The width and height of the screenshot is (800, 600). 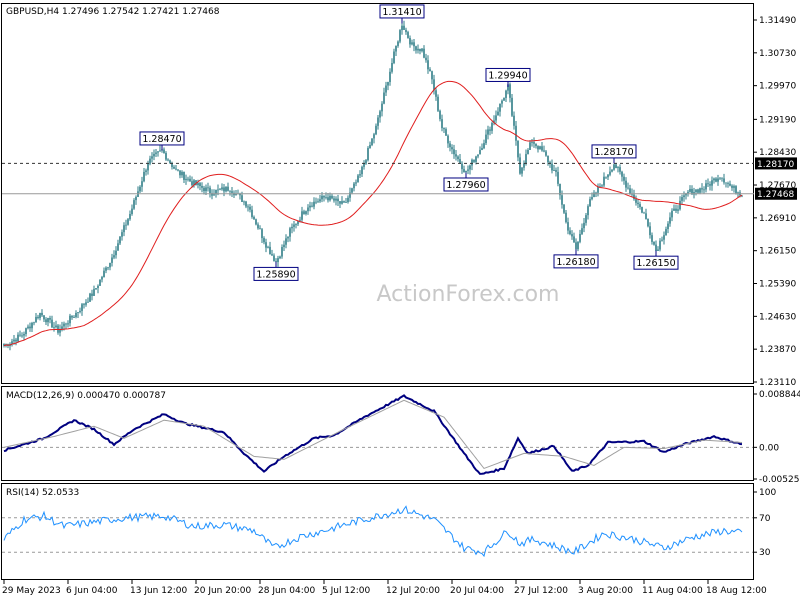 What do you see at coordinates (466, 184) in the screenshot?
I see `annotation-box` at bounding box center [466, 184].